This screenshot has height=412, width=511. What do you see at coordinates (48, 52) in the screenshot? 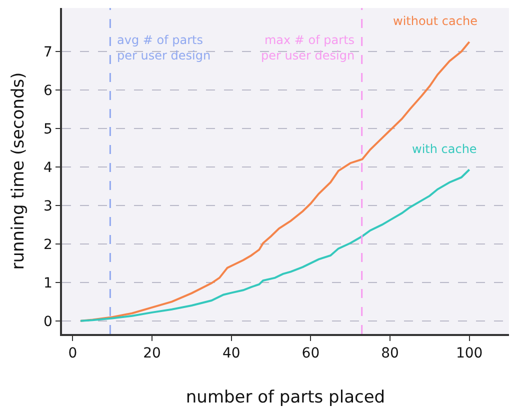
I see `y-tick-label: 7` at bounding box center [48, 52].